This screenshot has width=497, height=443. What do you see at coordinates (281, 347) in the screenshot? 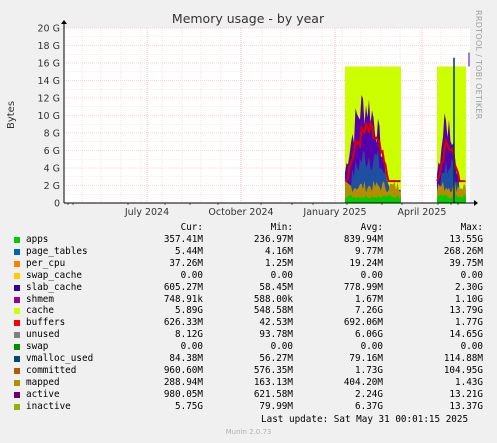
I see `legend-value-min: 0.00` at bounding box center [281, 347].